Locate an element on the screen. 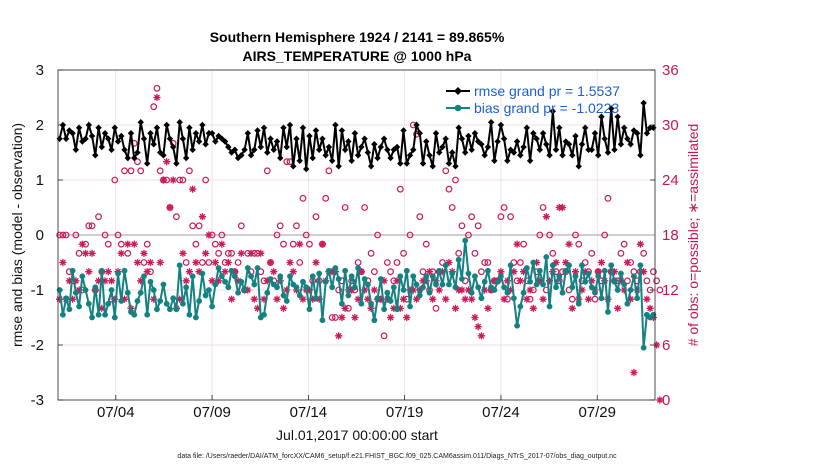 The image size is (830, 475). xtick-label: 07/04 is located at coordinates (116, 412).